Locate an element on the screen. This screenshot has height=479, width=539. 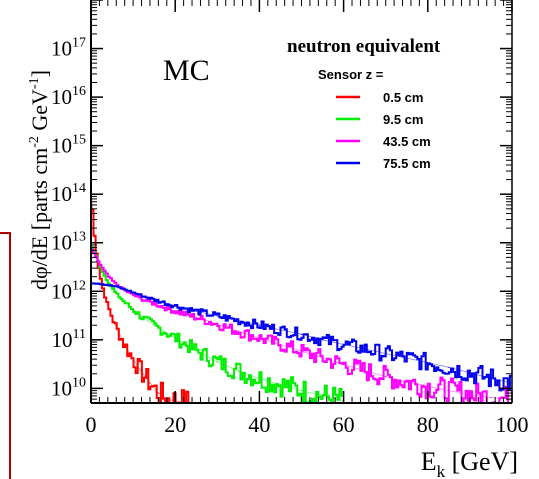
legend-label: 0.5 cm is located at coordinates (403, 97).